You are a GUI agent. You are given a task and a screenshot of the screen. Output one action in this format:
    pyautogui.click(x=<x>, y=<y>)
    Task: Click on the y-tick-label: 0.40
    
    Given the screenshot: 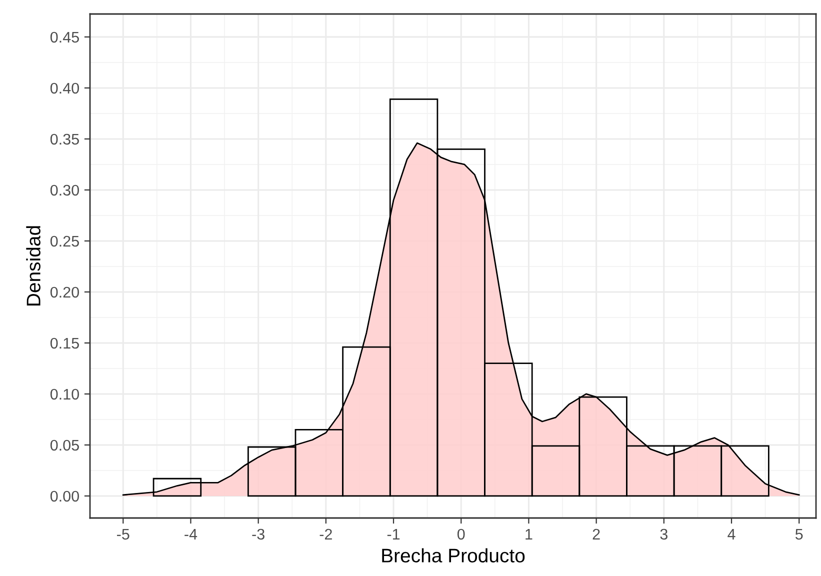 What is the action you would take?
    pyautogui.click(x=64, y=88)
    